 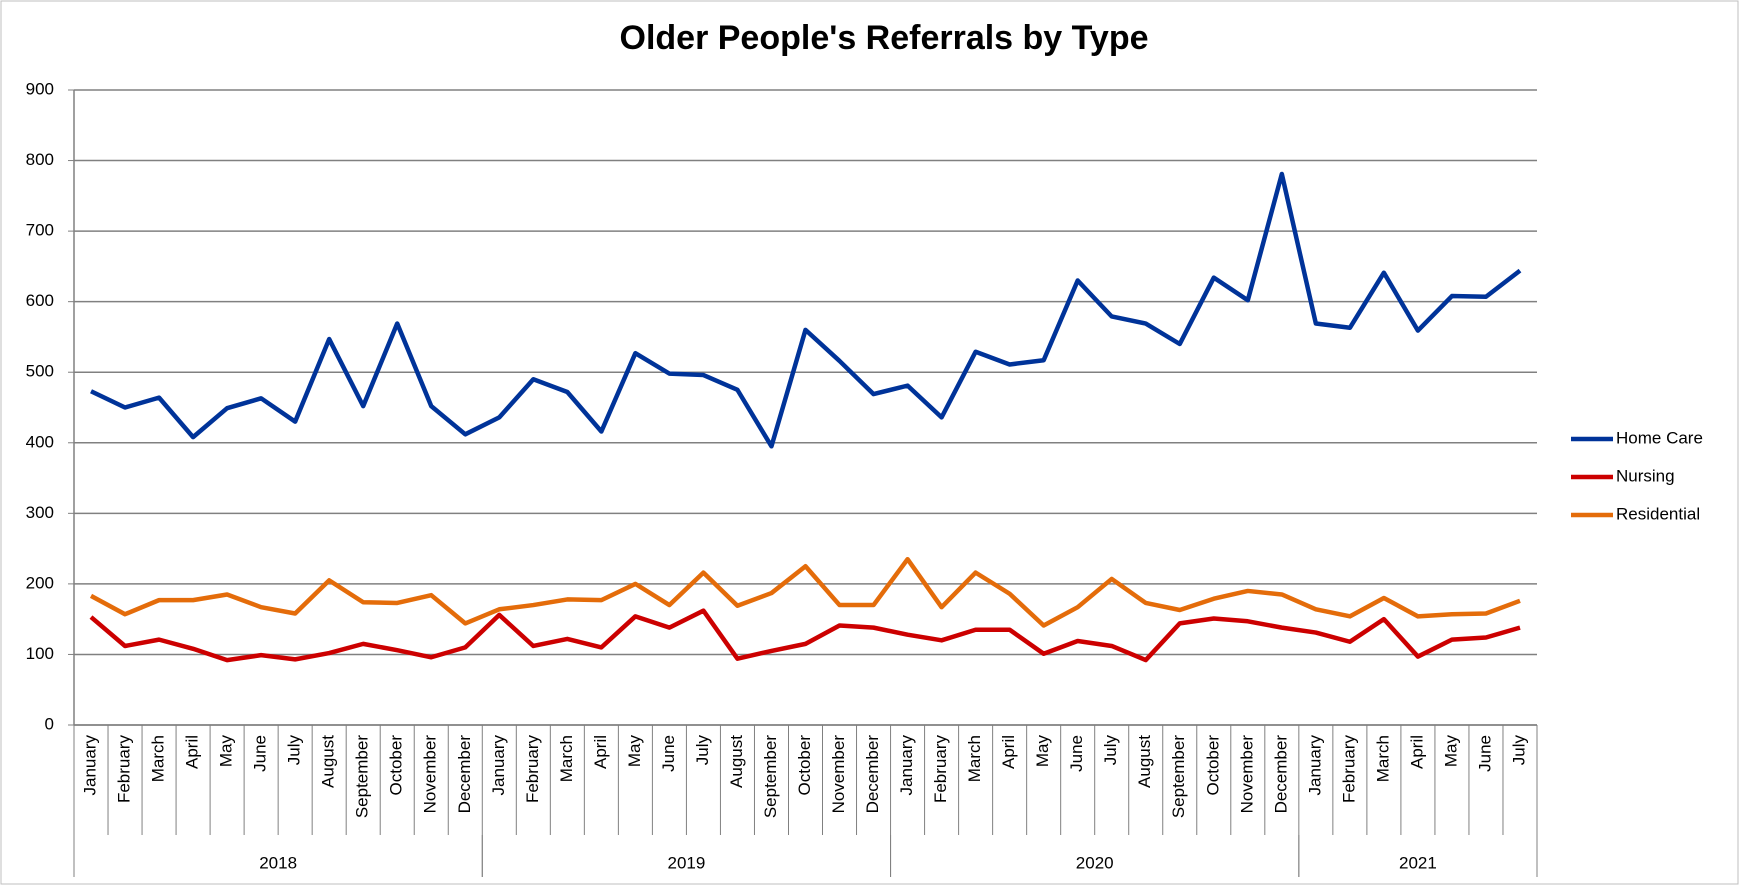 What do you see at coordinates (40, 300) in the screenshot?
I see `y-tick-label: 600` at bounding box center [40, 300].